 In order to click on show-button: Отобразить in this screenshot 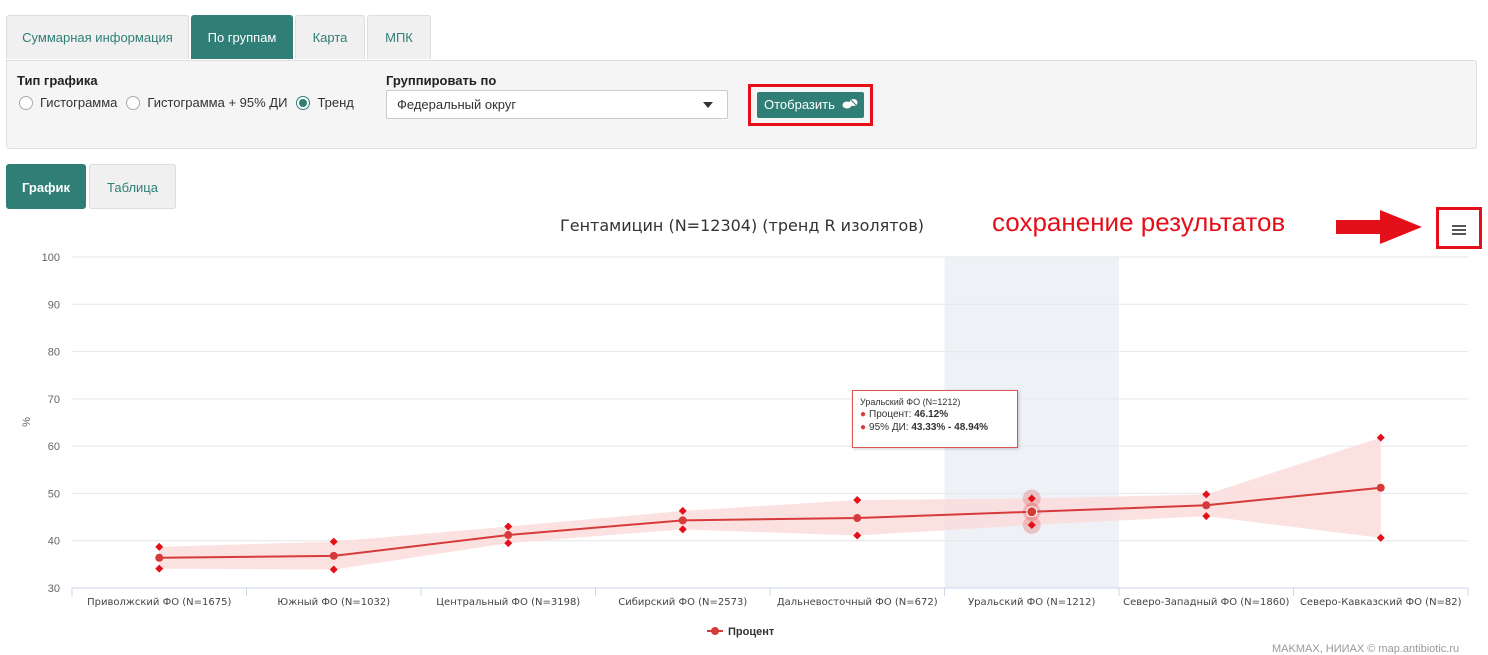, I will do `click(810, 105)`.